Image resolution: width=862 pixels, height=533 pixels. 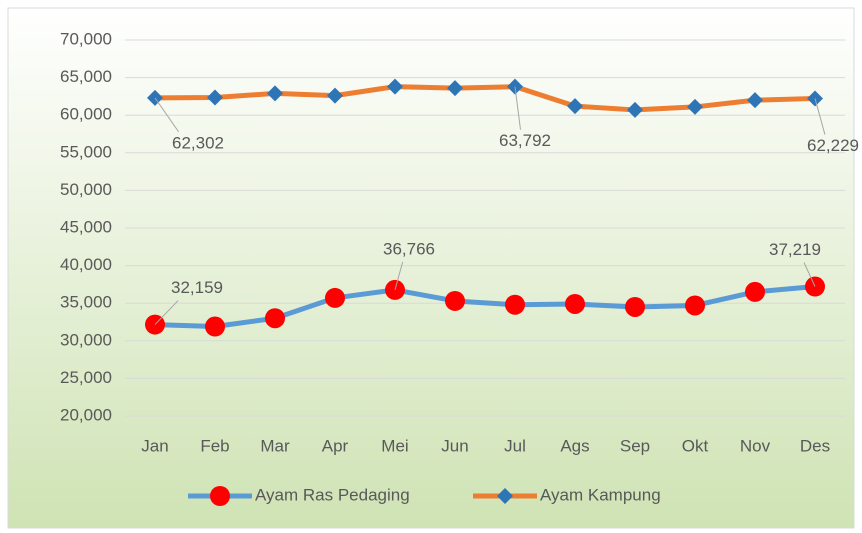 I want to click on data-label: 37,219, so click(x=795, y=249).